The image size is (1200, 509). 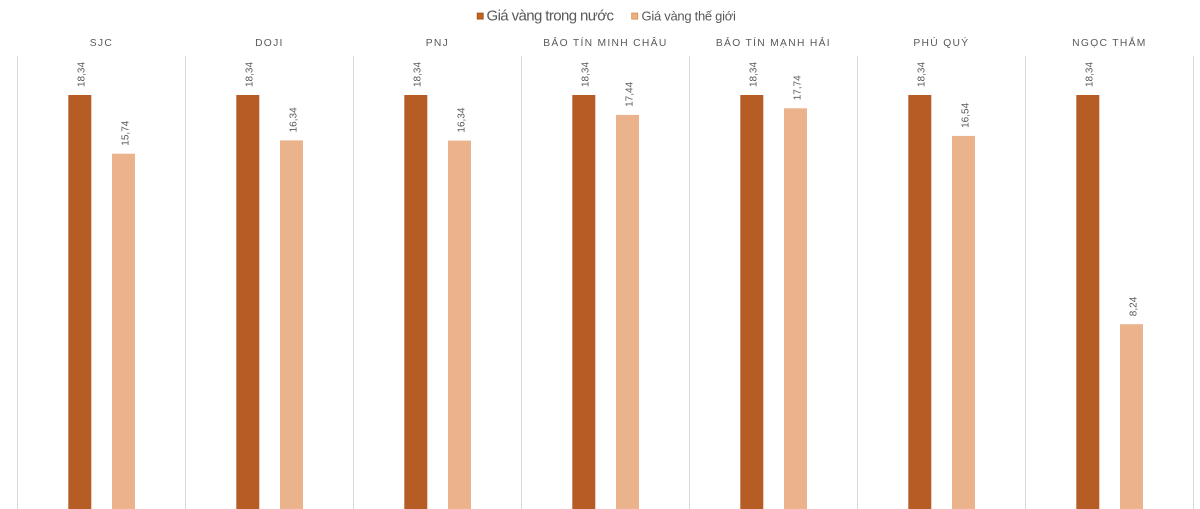 What do you see at coordinates (966, 114) in the screenshot?
I see `svg-text: 16,54` at bounding box center [966, 114].